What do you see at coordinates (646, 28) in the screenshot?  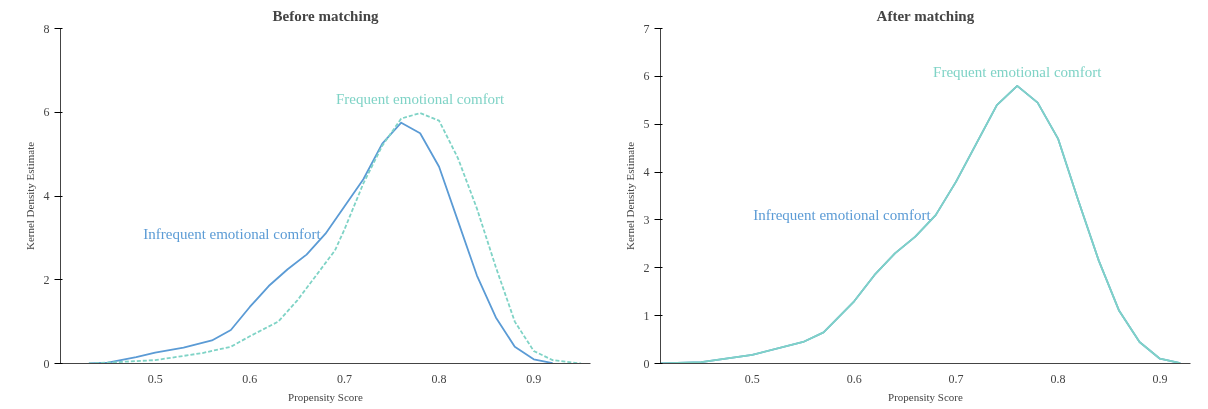 I see `y-tick-label: 7` at bounding box center [646, 28].